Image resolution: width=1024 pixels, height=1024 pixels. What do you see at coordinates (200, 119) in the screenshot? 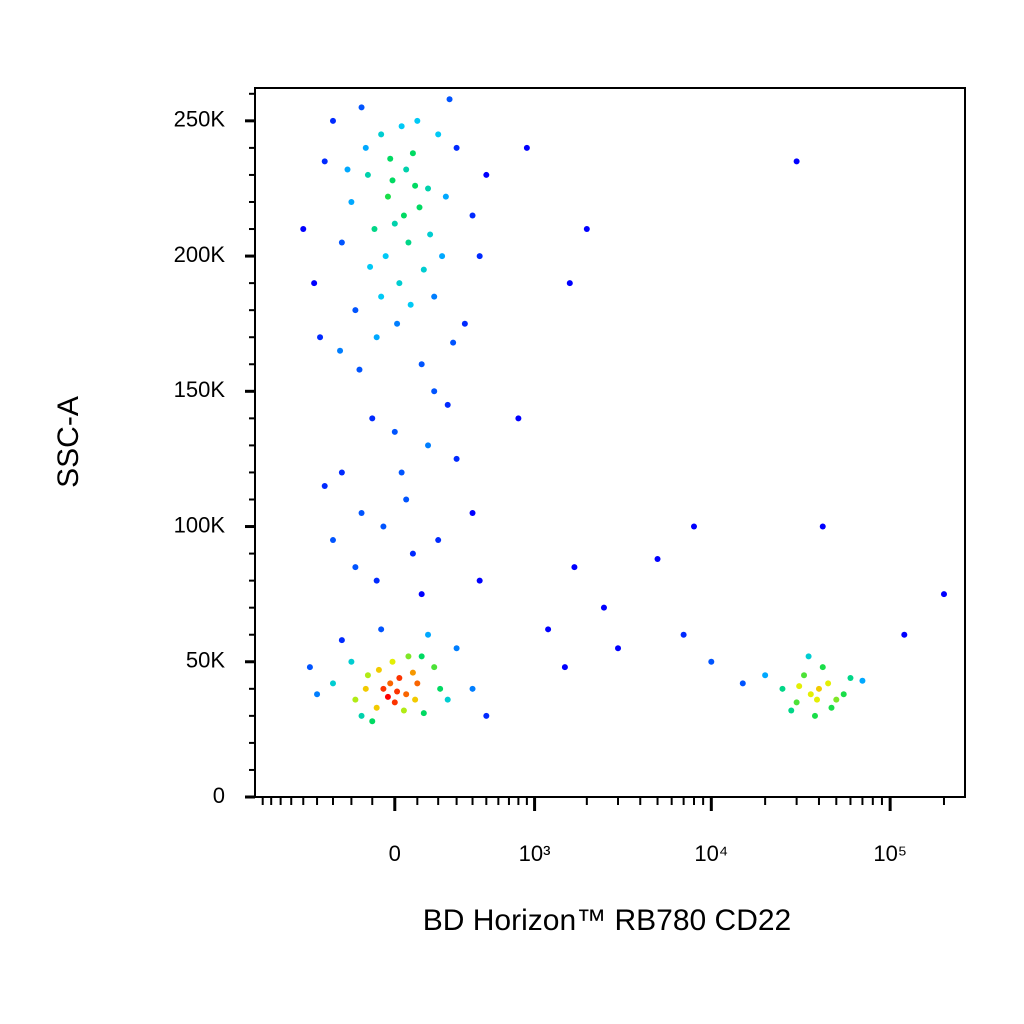
I see `y-tick-label: 250K` at bounding box center [200, 119].